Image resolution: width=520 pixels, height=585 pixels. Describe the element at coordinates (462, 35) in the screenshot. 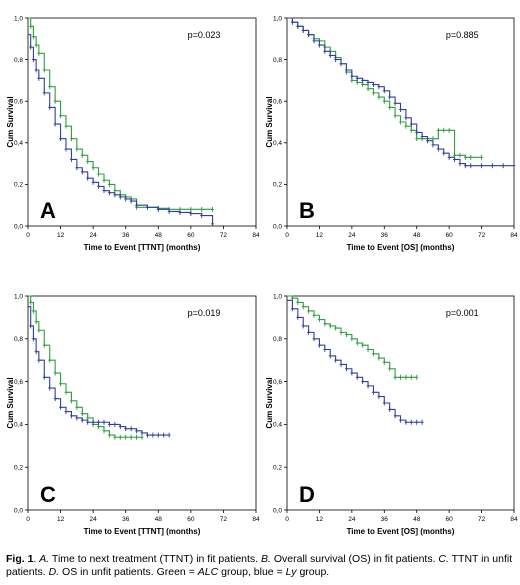

I see `p-value-label: p=0.885` at that location.